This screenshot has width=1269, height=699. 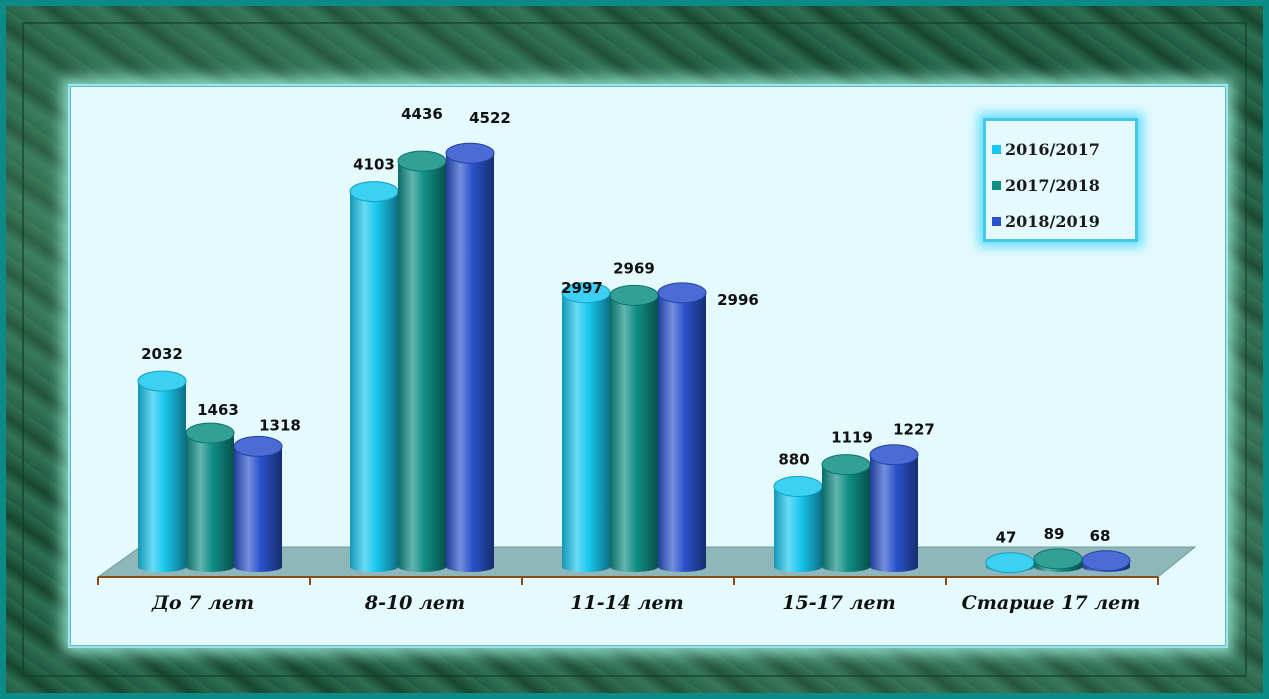 What do you see at coordinates (839, 603) in the screenshot?
I see `category-label-3: 15-17 лет` at bounding box center [839, 603].